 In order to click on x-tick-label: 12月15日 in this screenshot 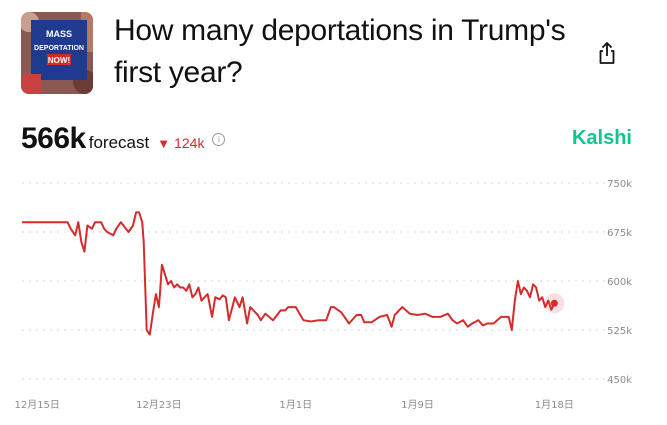, I will do `click(36, 405)`.